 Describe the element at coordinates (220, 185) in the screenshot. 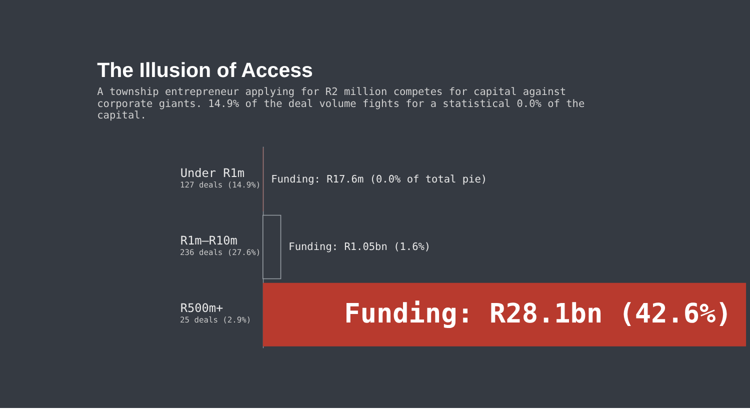

I see `text: 127 deals (14.9%)` at that location.